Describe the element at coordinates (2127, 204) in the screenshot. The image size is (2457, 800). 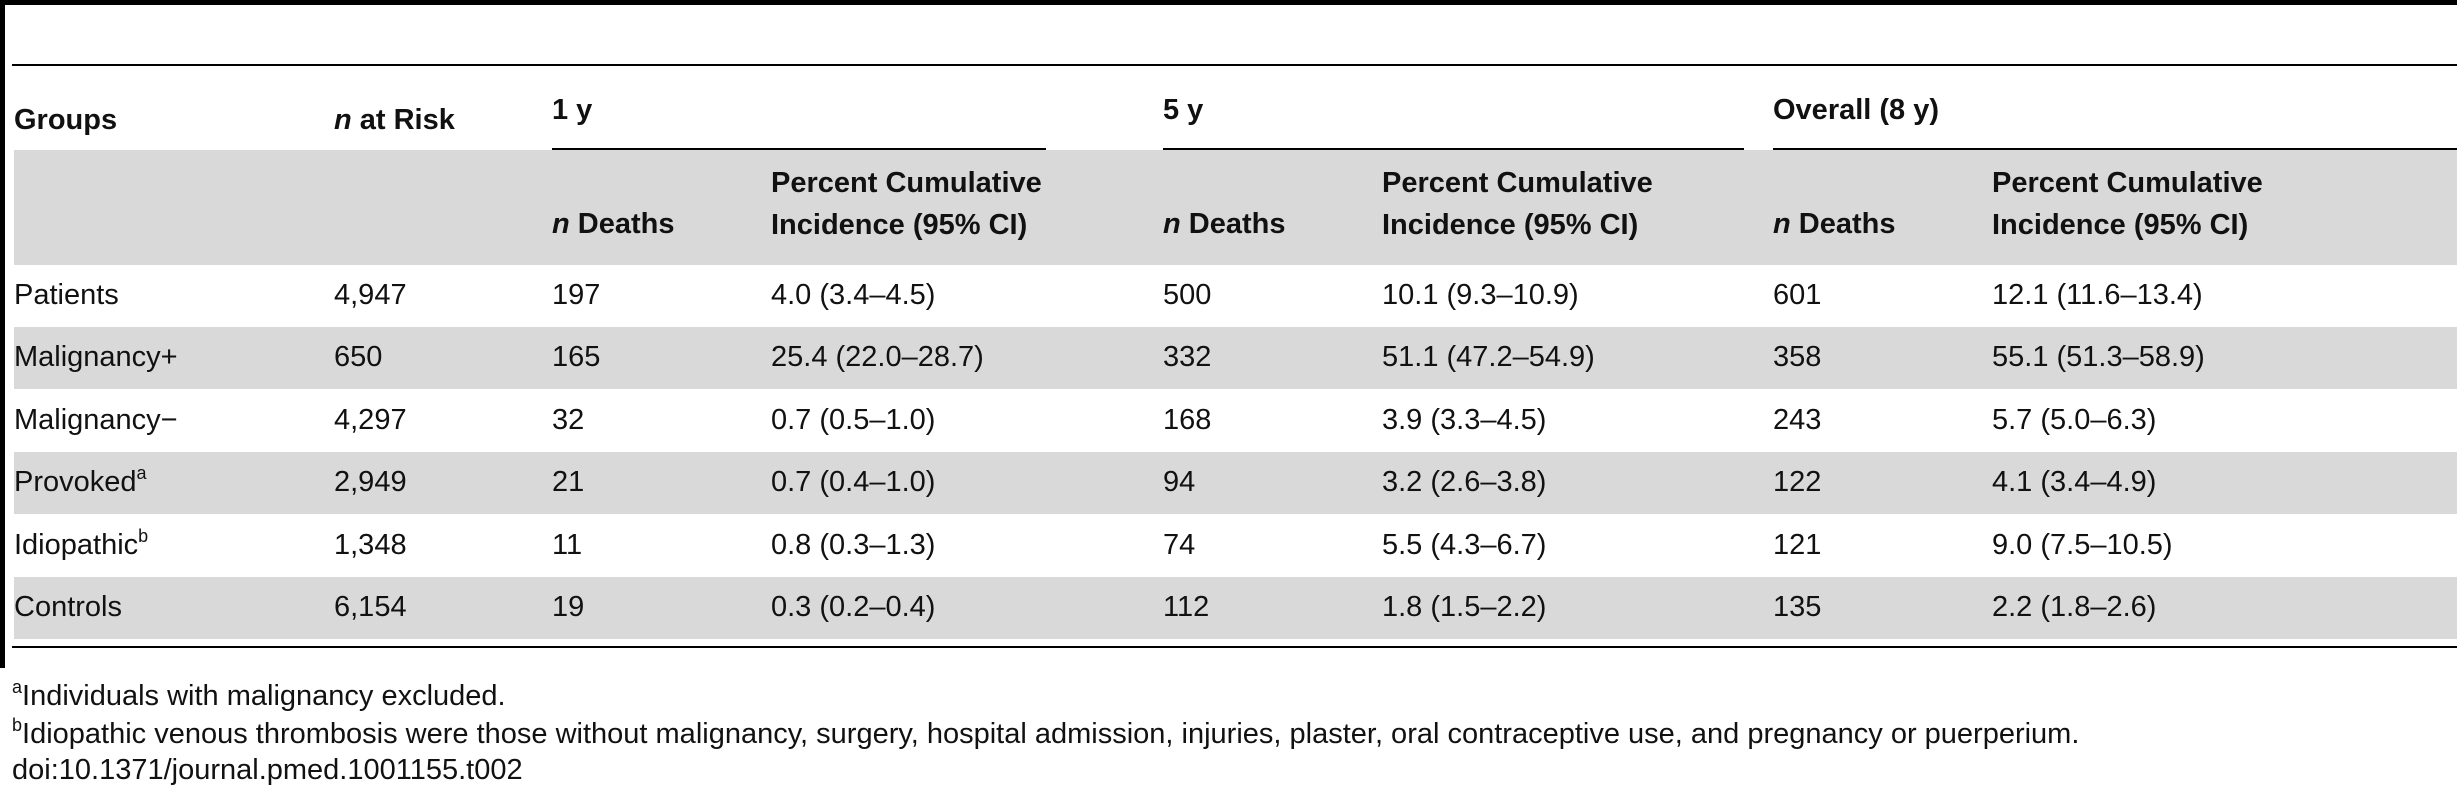
I see `col-overall-cum-inc: Percent Cumulative Incidence (95% CI)` at that location.